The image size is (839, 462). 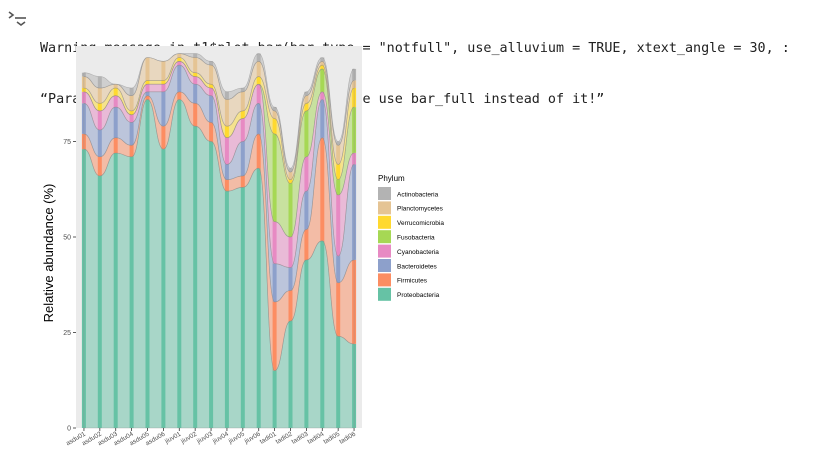 I want to click on x-tick-label: jiuv03, so click(x=204, y=437).